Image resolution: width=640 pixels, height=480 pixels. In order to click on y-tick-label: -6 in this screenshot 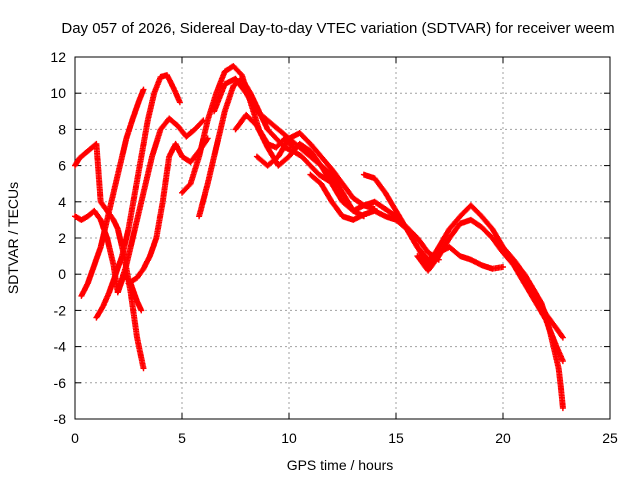, I will do `click(60, 383)`.